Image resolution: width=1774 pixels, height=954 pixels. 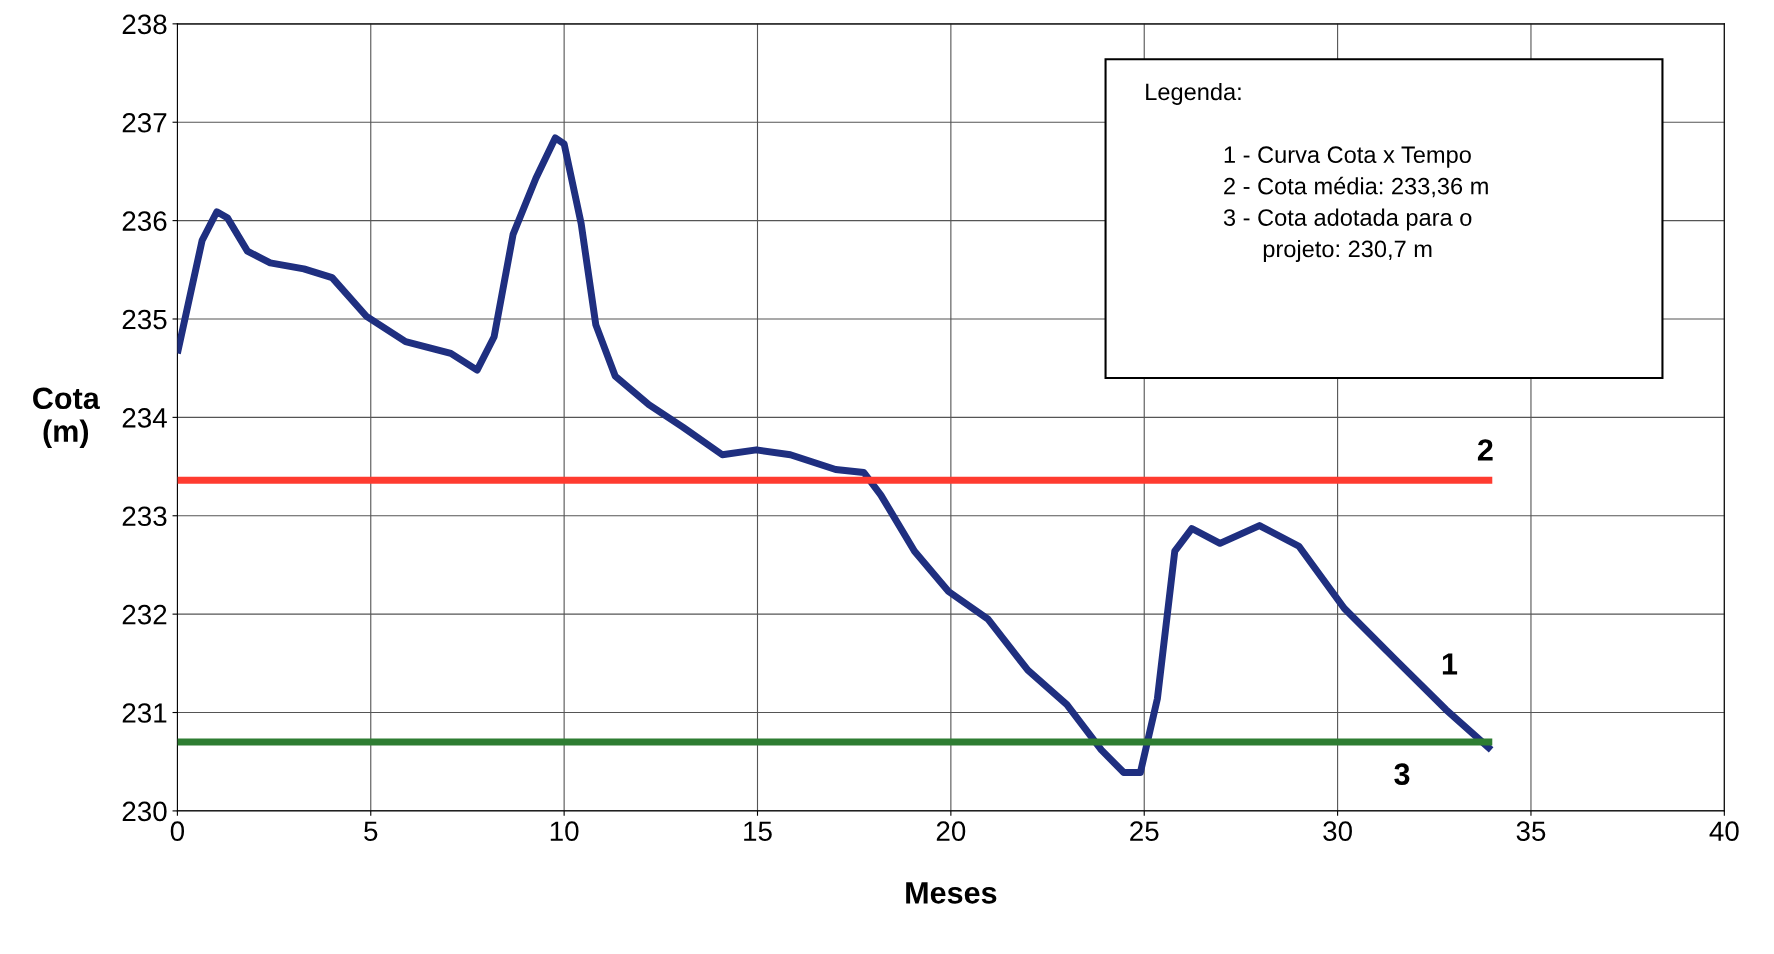 I want to click on x-tick-label: 15, so click(x=758, y=831).